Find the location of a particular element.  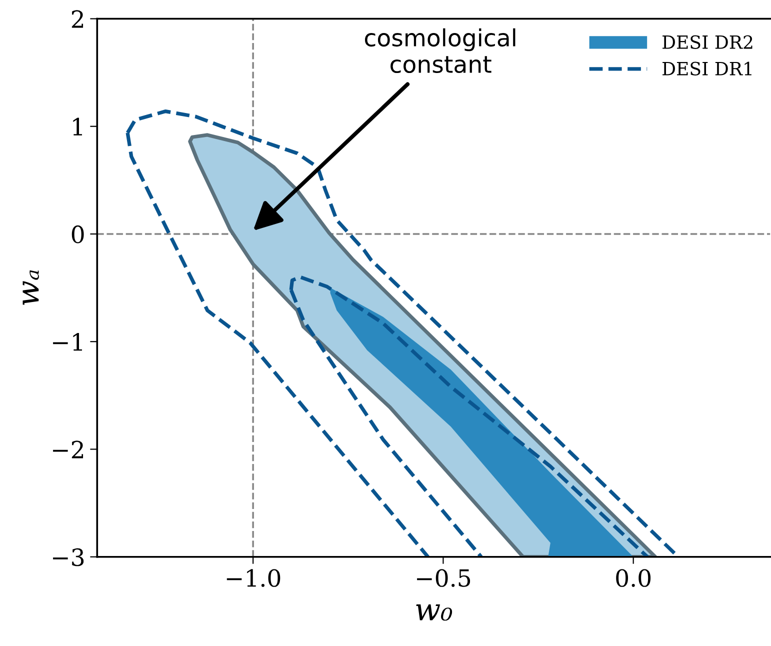

y-tick-label: 0 is located at coordinates (78, 234).